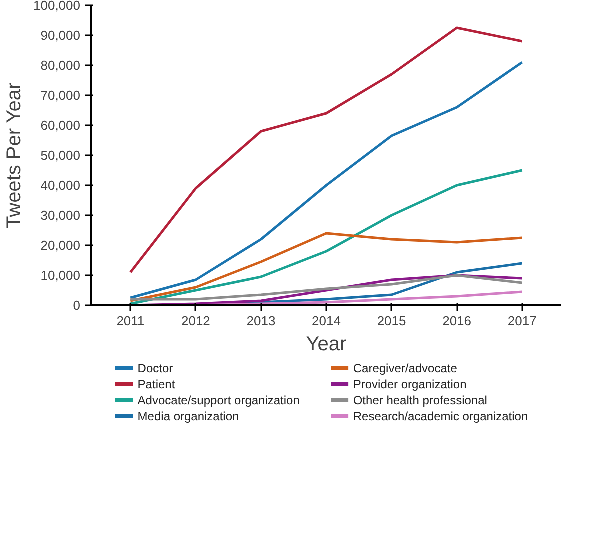 This screenshot has width=614, height=533. Describe the element at coordinates (326, 321) in the screenshot. I see `x-tick-label: 2014` at that location.